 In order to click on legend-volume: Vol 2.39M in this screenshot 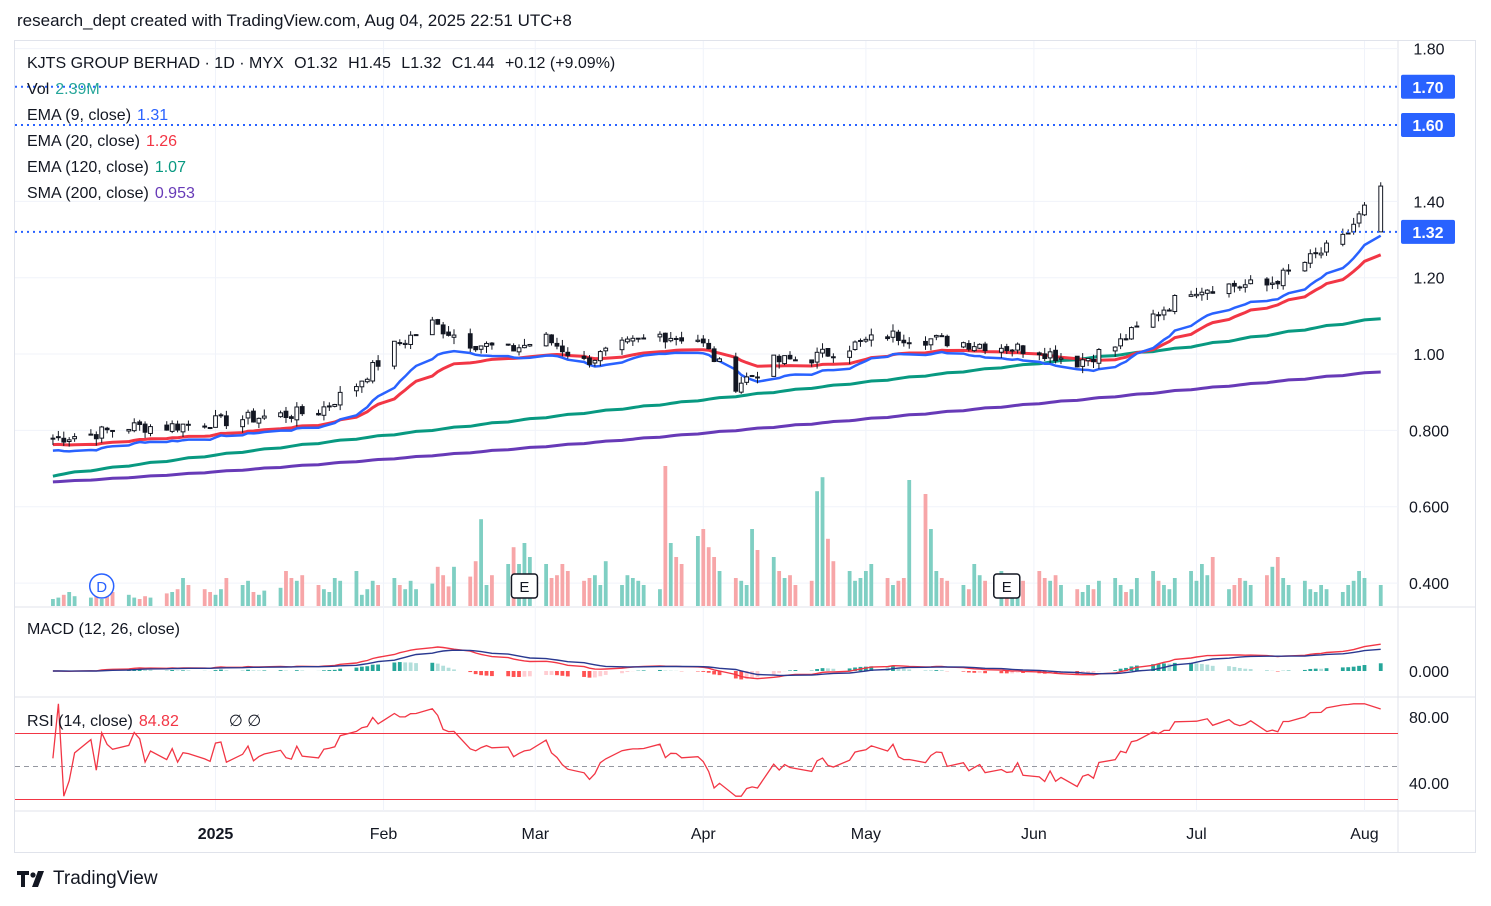, I will do `click(63, 90)`.